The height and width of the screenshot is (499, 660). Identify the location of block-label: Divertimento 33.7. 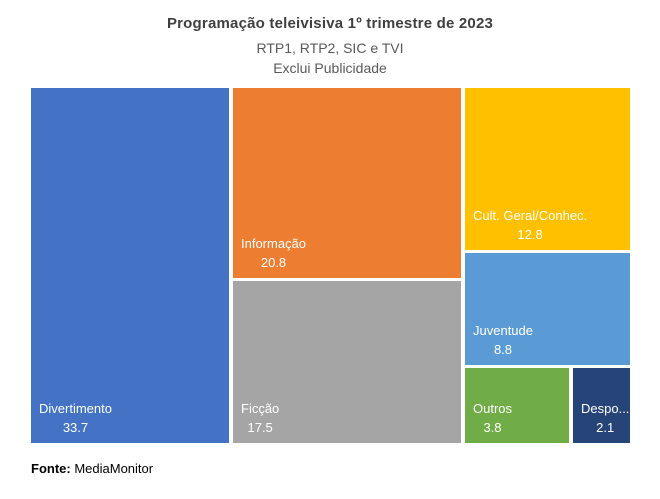
(75, 418).